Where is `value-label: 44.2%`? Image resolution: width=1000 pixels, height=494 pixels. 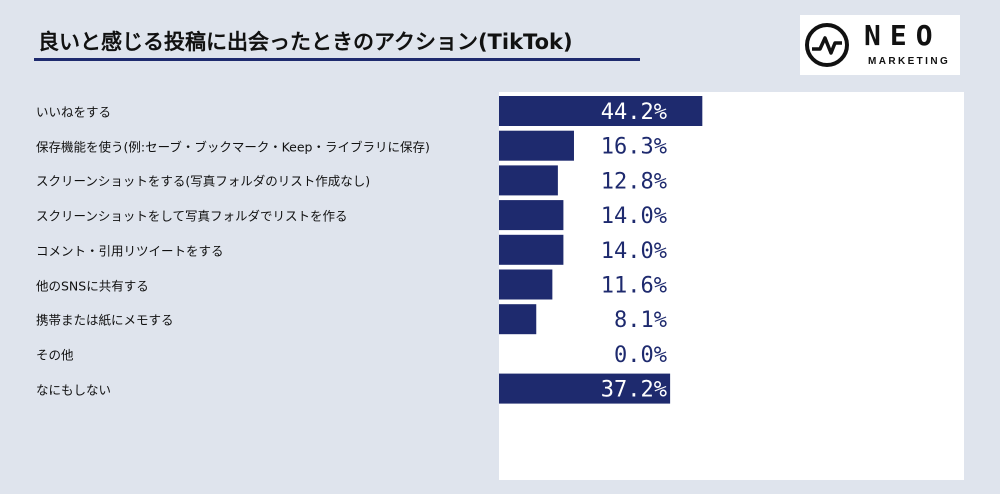 value-label: 44.2% is located at coordinates (634, 112).